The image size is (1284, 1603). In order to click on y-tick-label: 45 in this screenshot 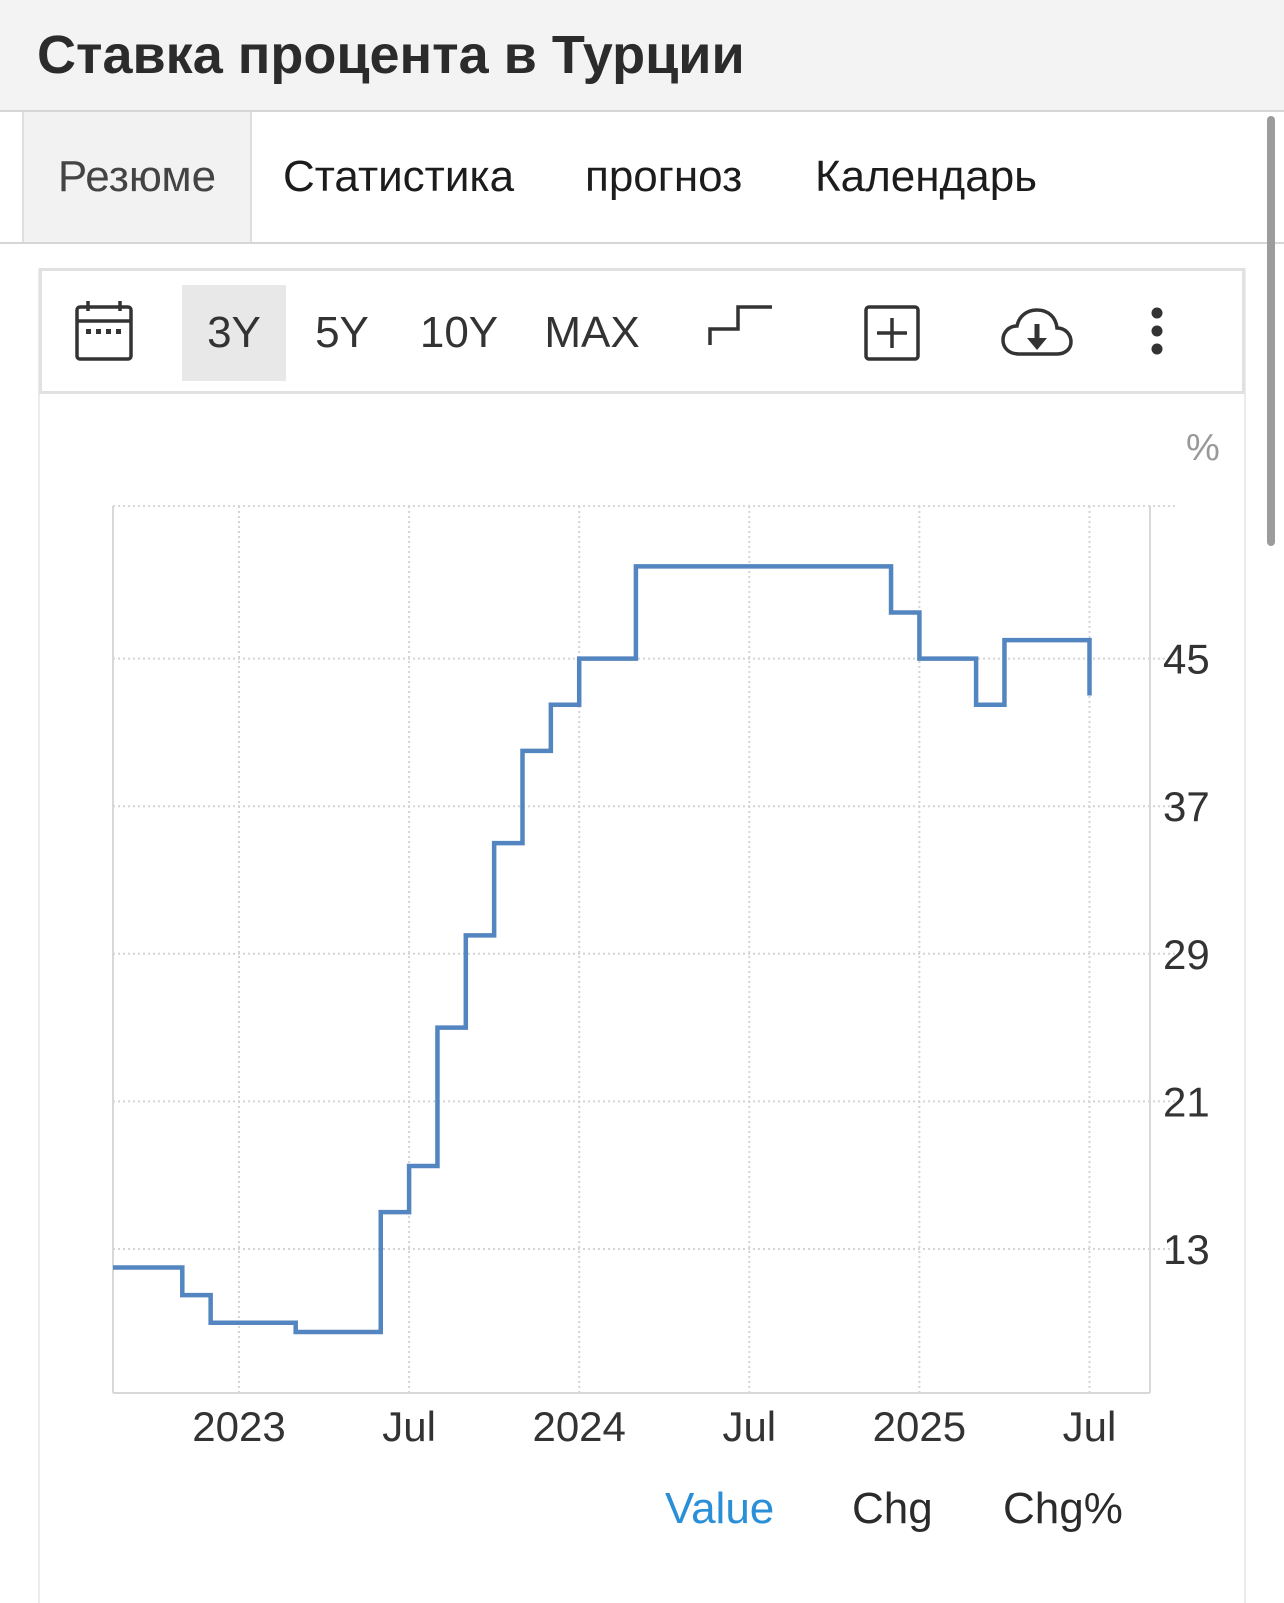, I will do `click(1186, 659)`.